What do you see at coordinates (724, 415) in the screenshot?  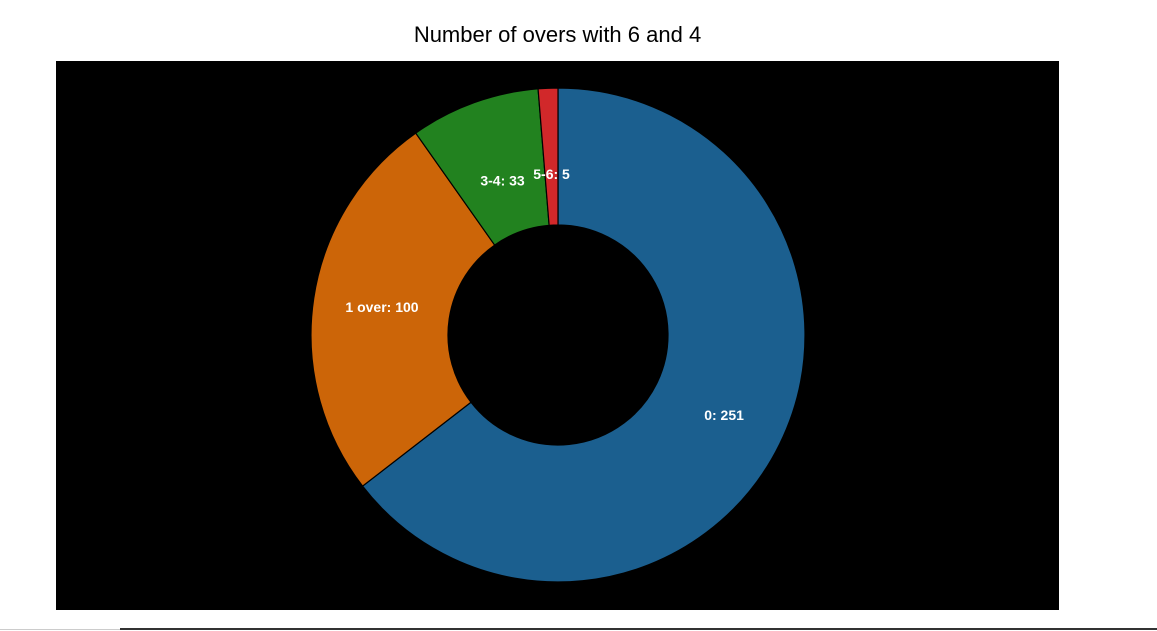 I see `slice-label-1: 0: 251` at bounding box center [724, 415].